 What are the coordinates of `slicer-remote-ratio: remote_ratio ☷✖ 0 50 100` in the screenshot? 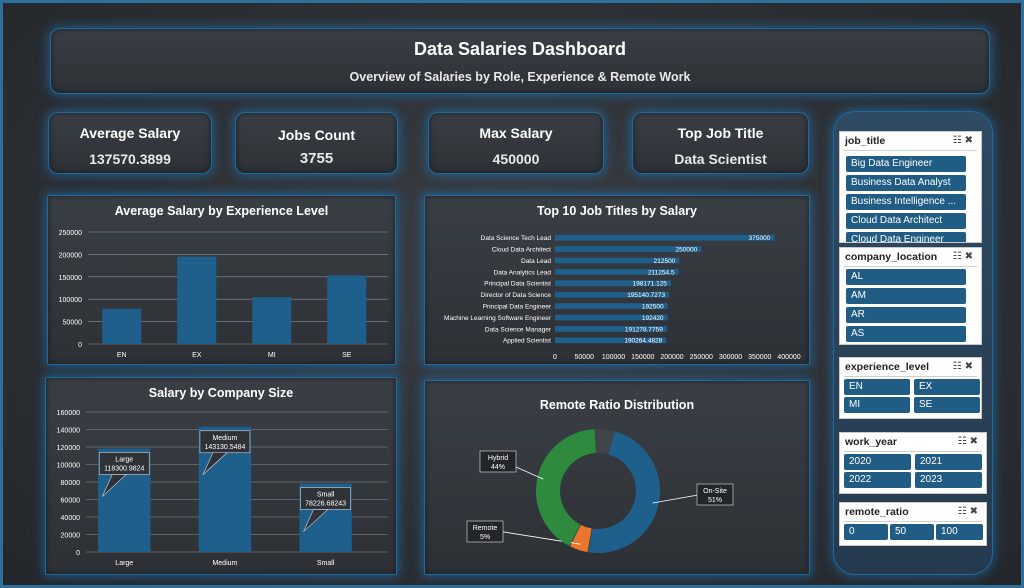 It's located at (913, 524).